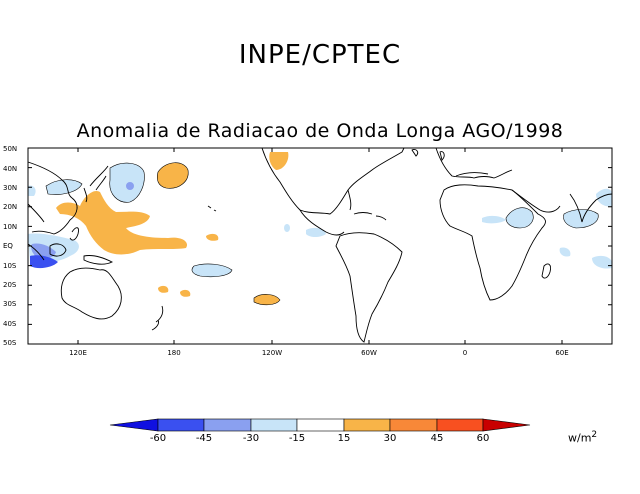  I want to click on lon-label-60e: 60E, so click(562, 353).